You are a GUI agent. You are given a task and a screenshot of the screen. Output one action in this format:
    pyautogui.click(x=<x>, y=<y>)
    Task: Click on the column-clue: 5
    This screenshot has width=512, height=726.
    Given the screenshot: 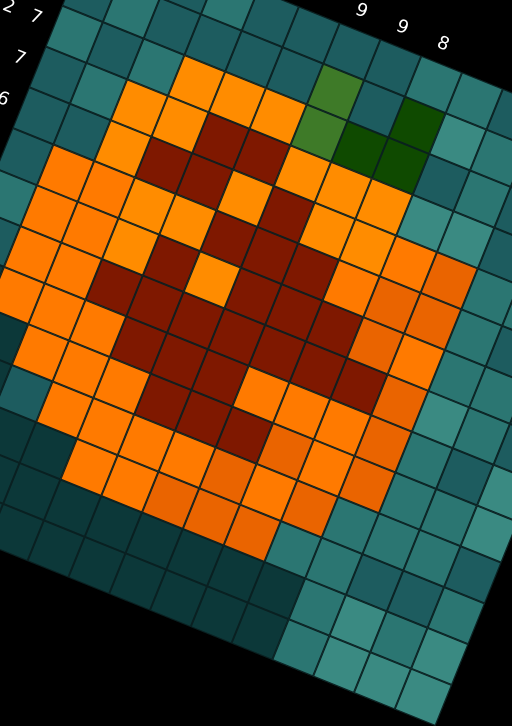 What is the action you would take?
    pyautogui.click(x=324, y=4)
    